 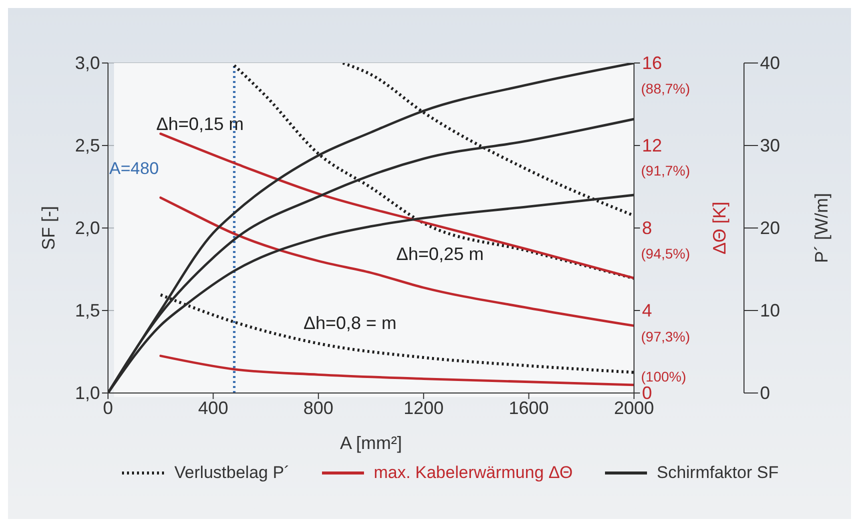 I want to click on y2-axis-title: ΔΘ [K], so click(x=719, y=228).